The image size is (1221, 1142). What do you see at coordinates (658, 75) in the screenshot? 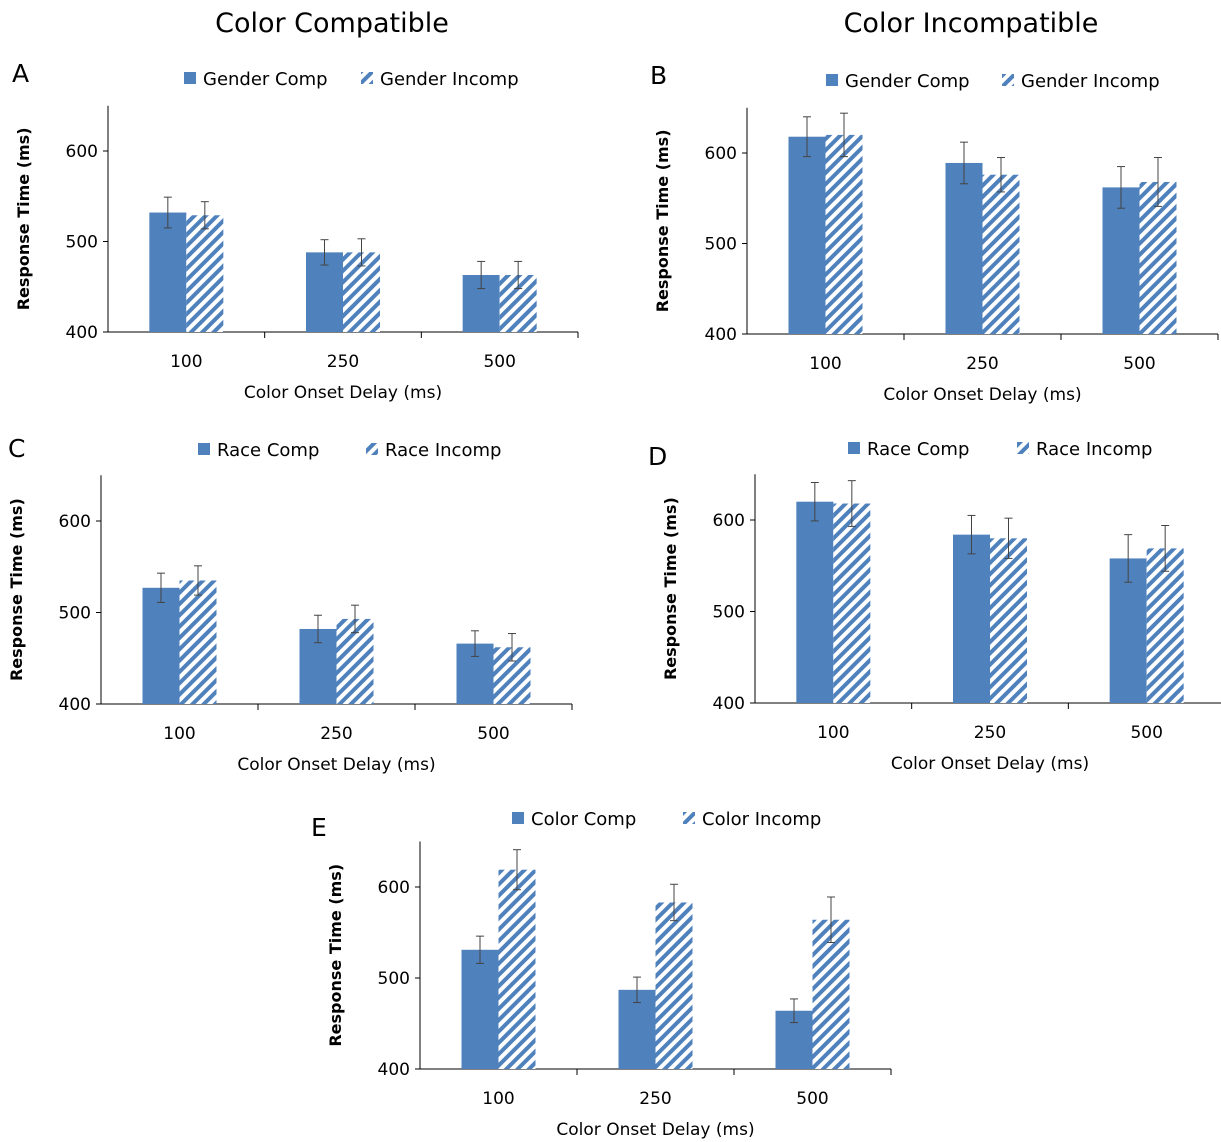
I see `panel-letter: B` at bounding box center [658, 75].